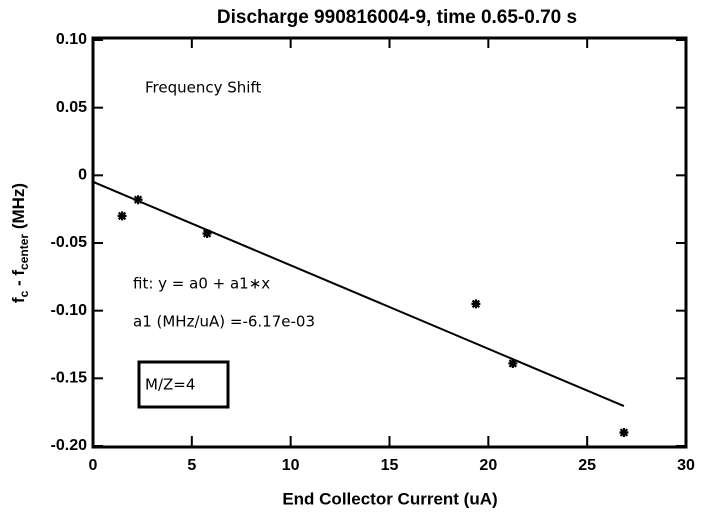 This screenshot has width=707, height=517. I want to click on annotation: Frequency Shift, so click(203, 88).